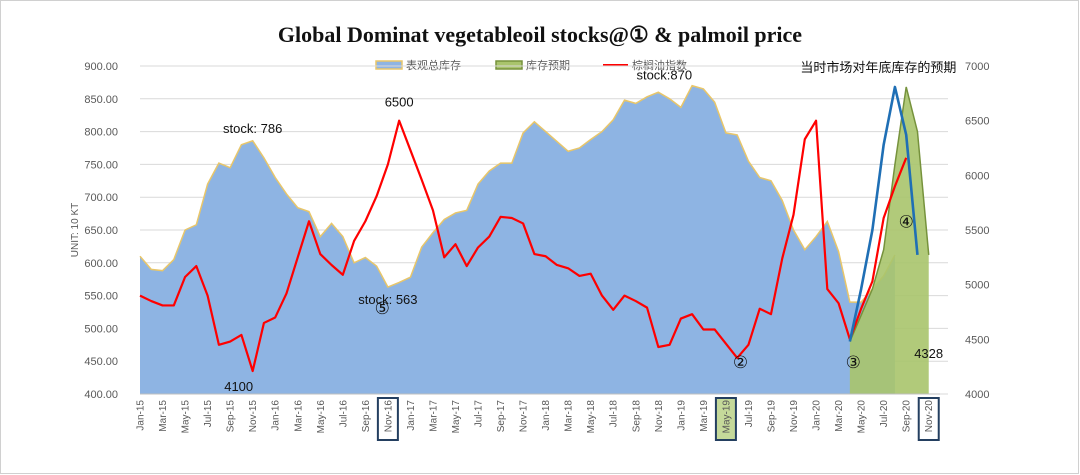  Describe the element at coordinates (749, 414) in the screenshot. I see `x-tick-label: Jul-19` at that location.